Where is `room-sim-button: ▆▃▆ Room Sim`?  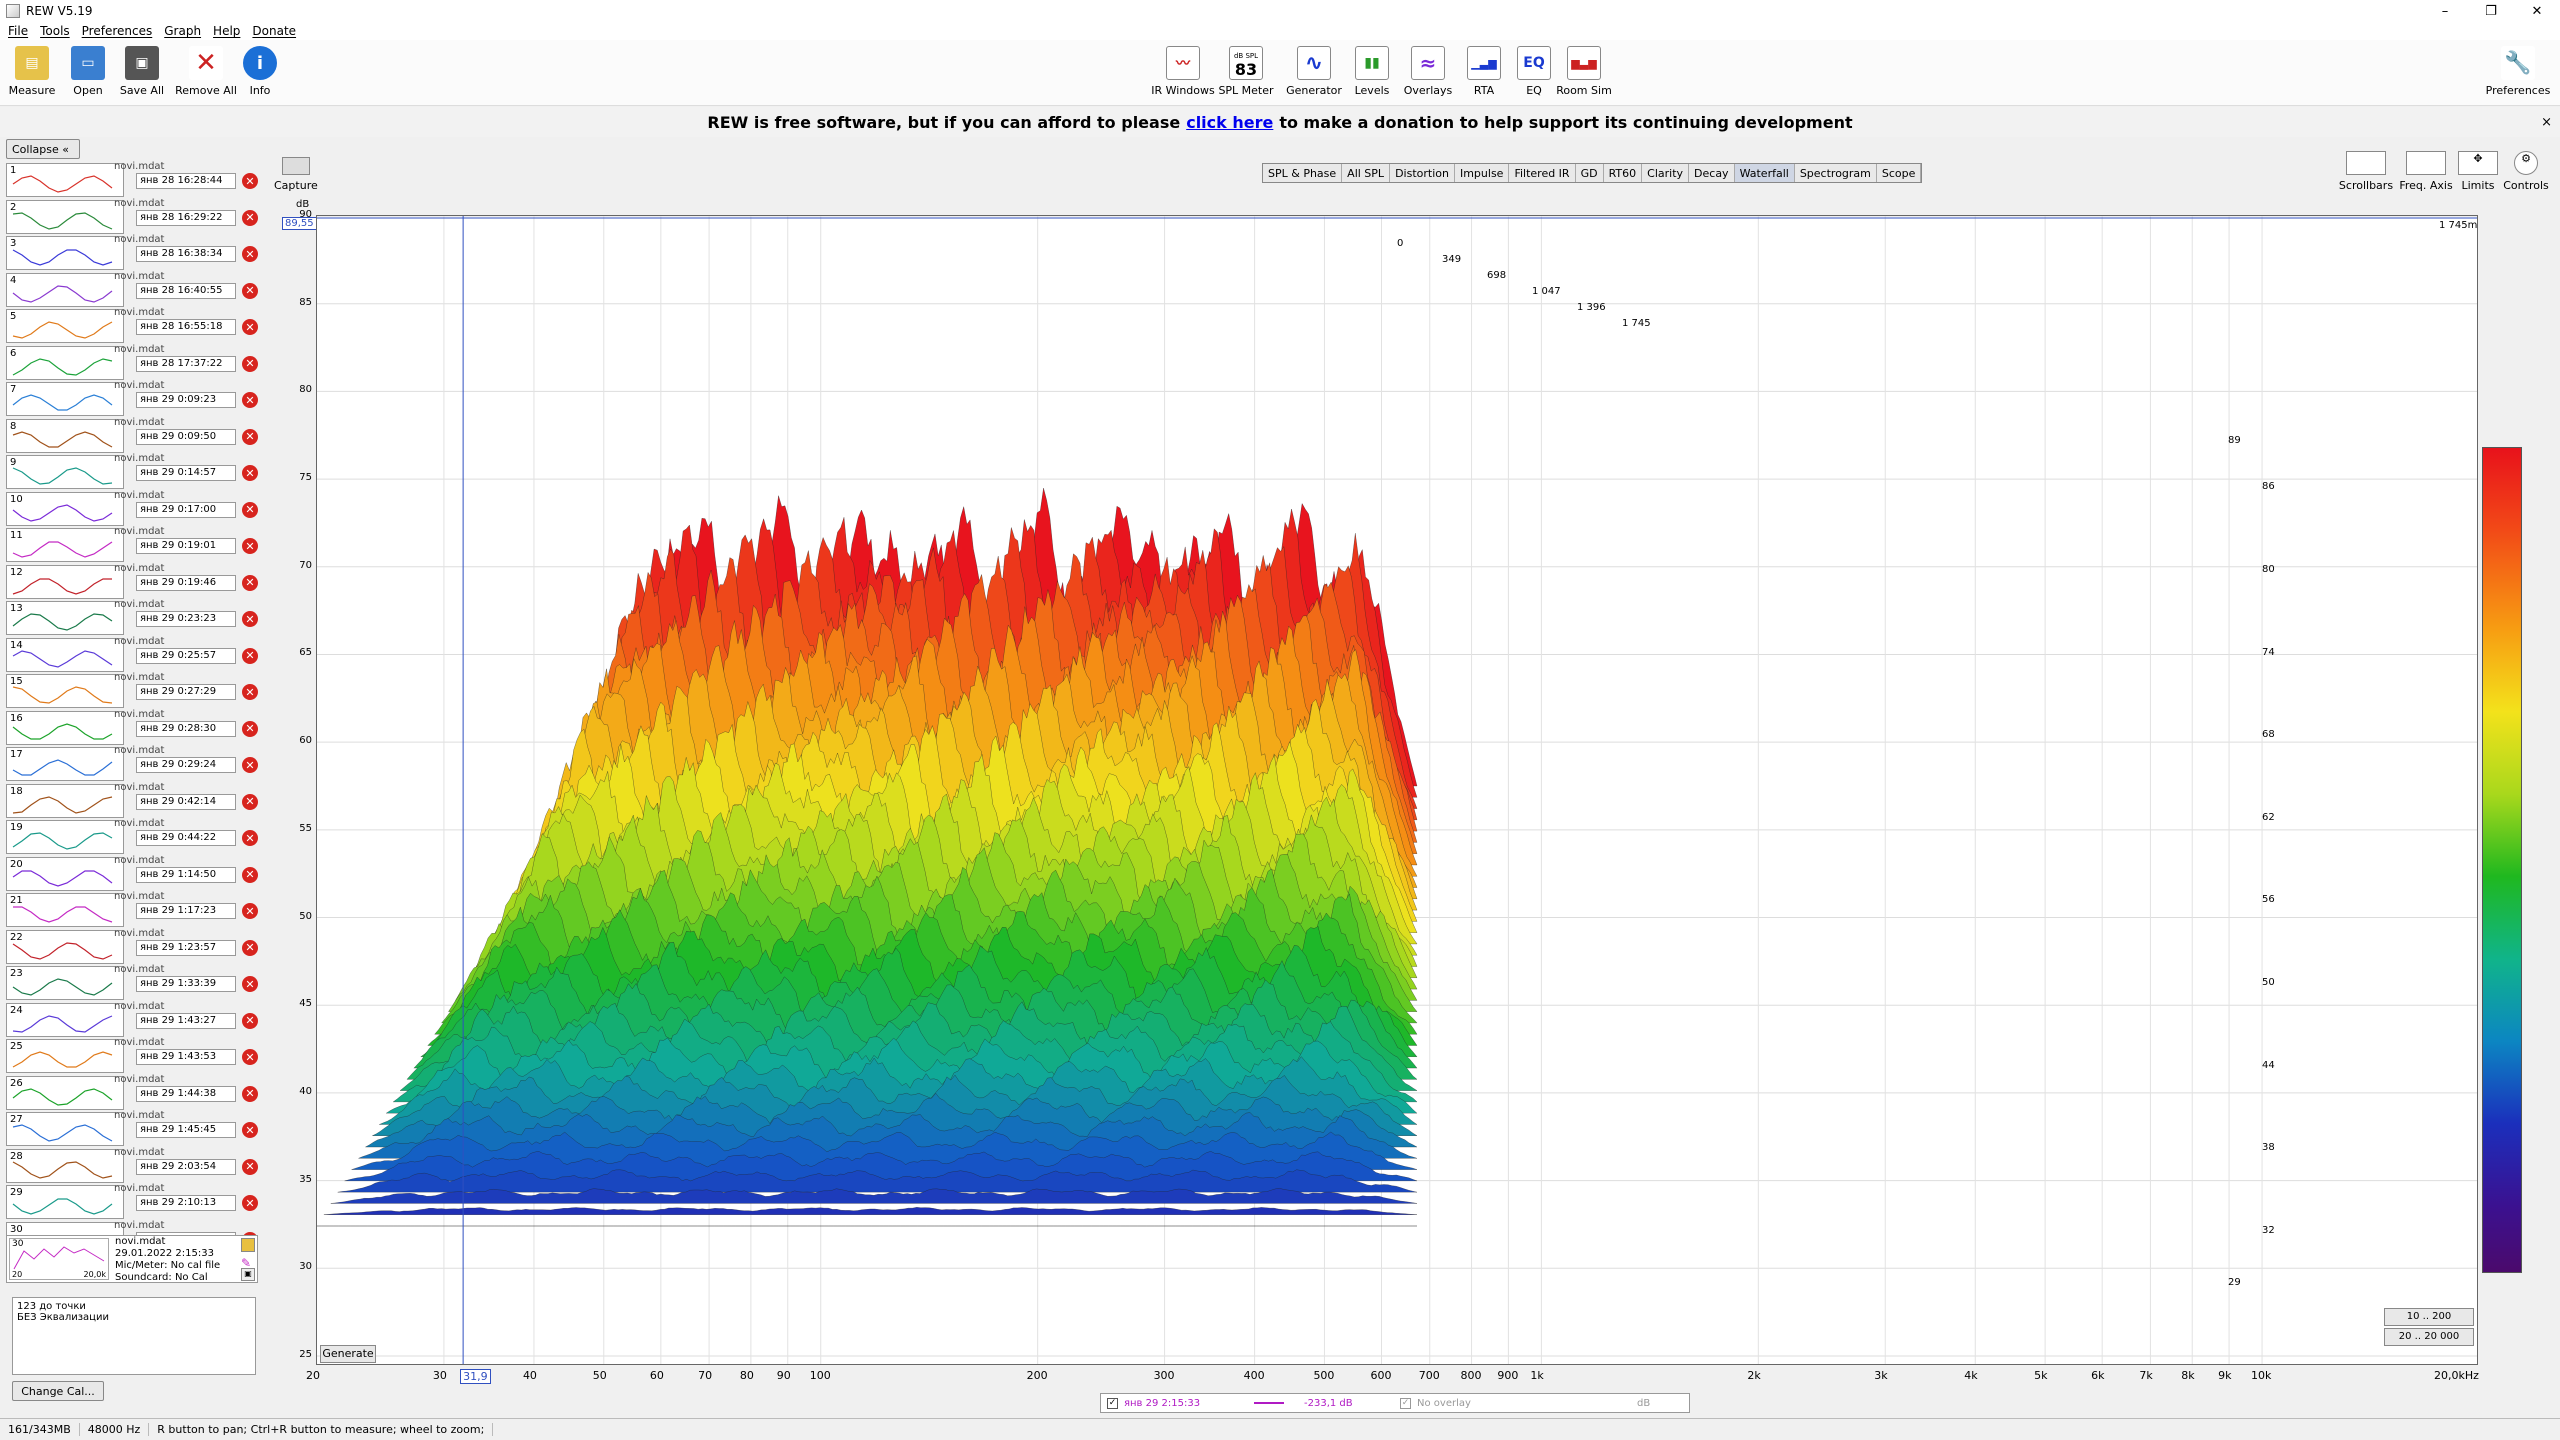 room-sim-button: ▆▃▆ Room Sim is located at coordinates (1584, 74).